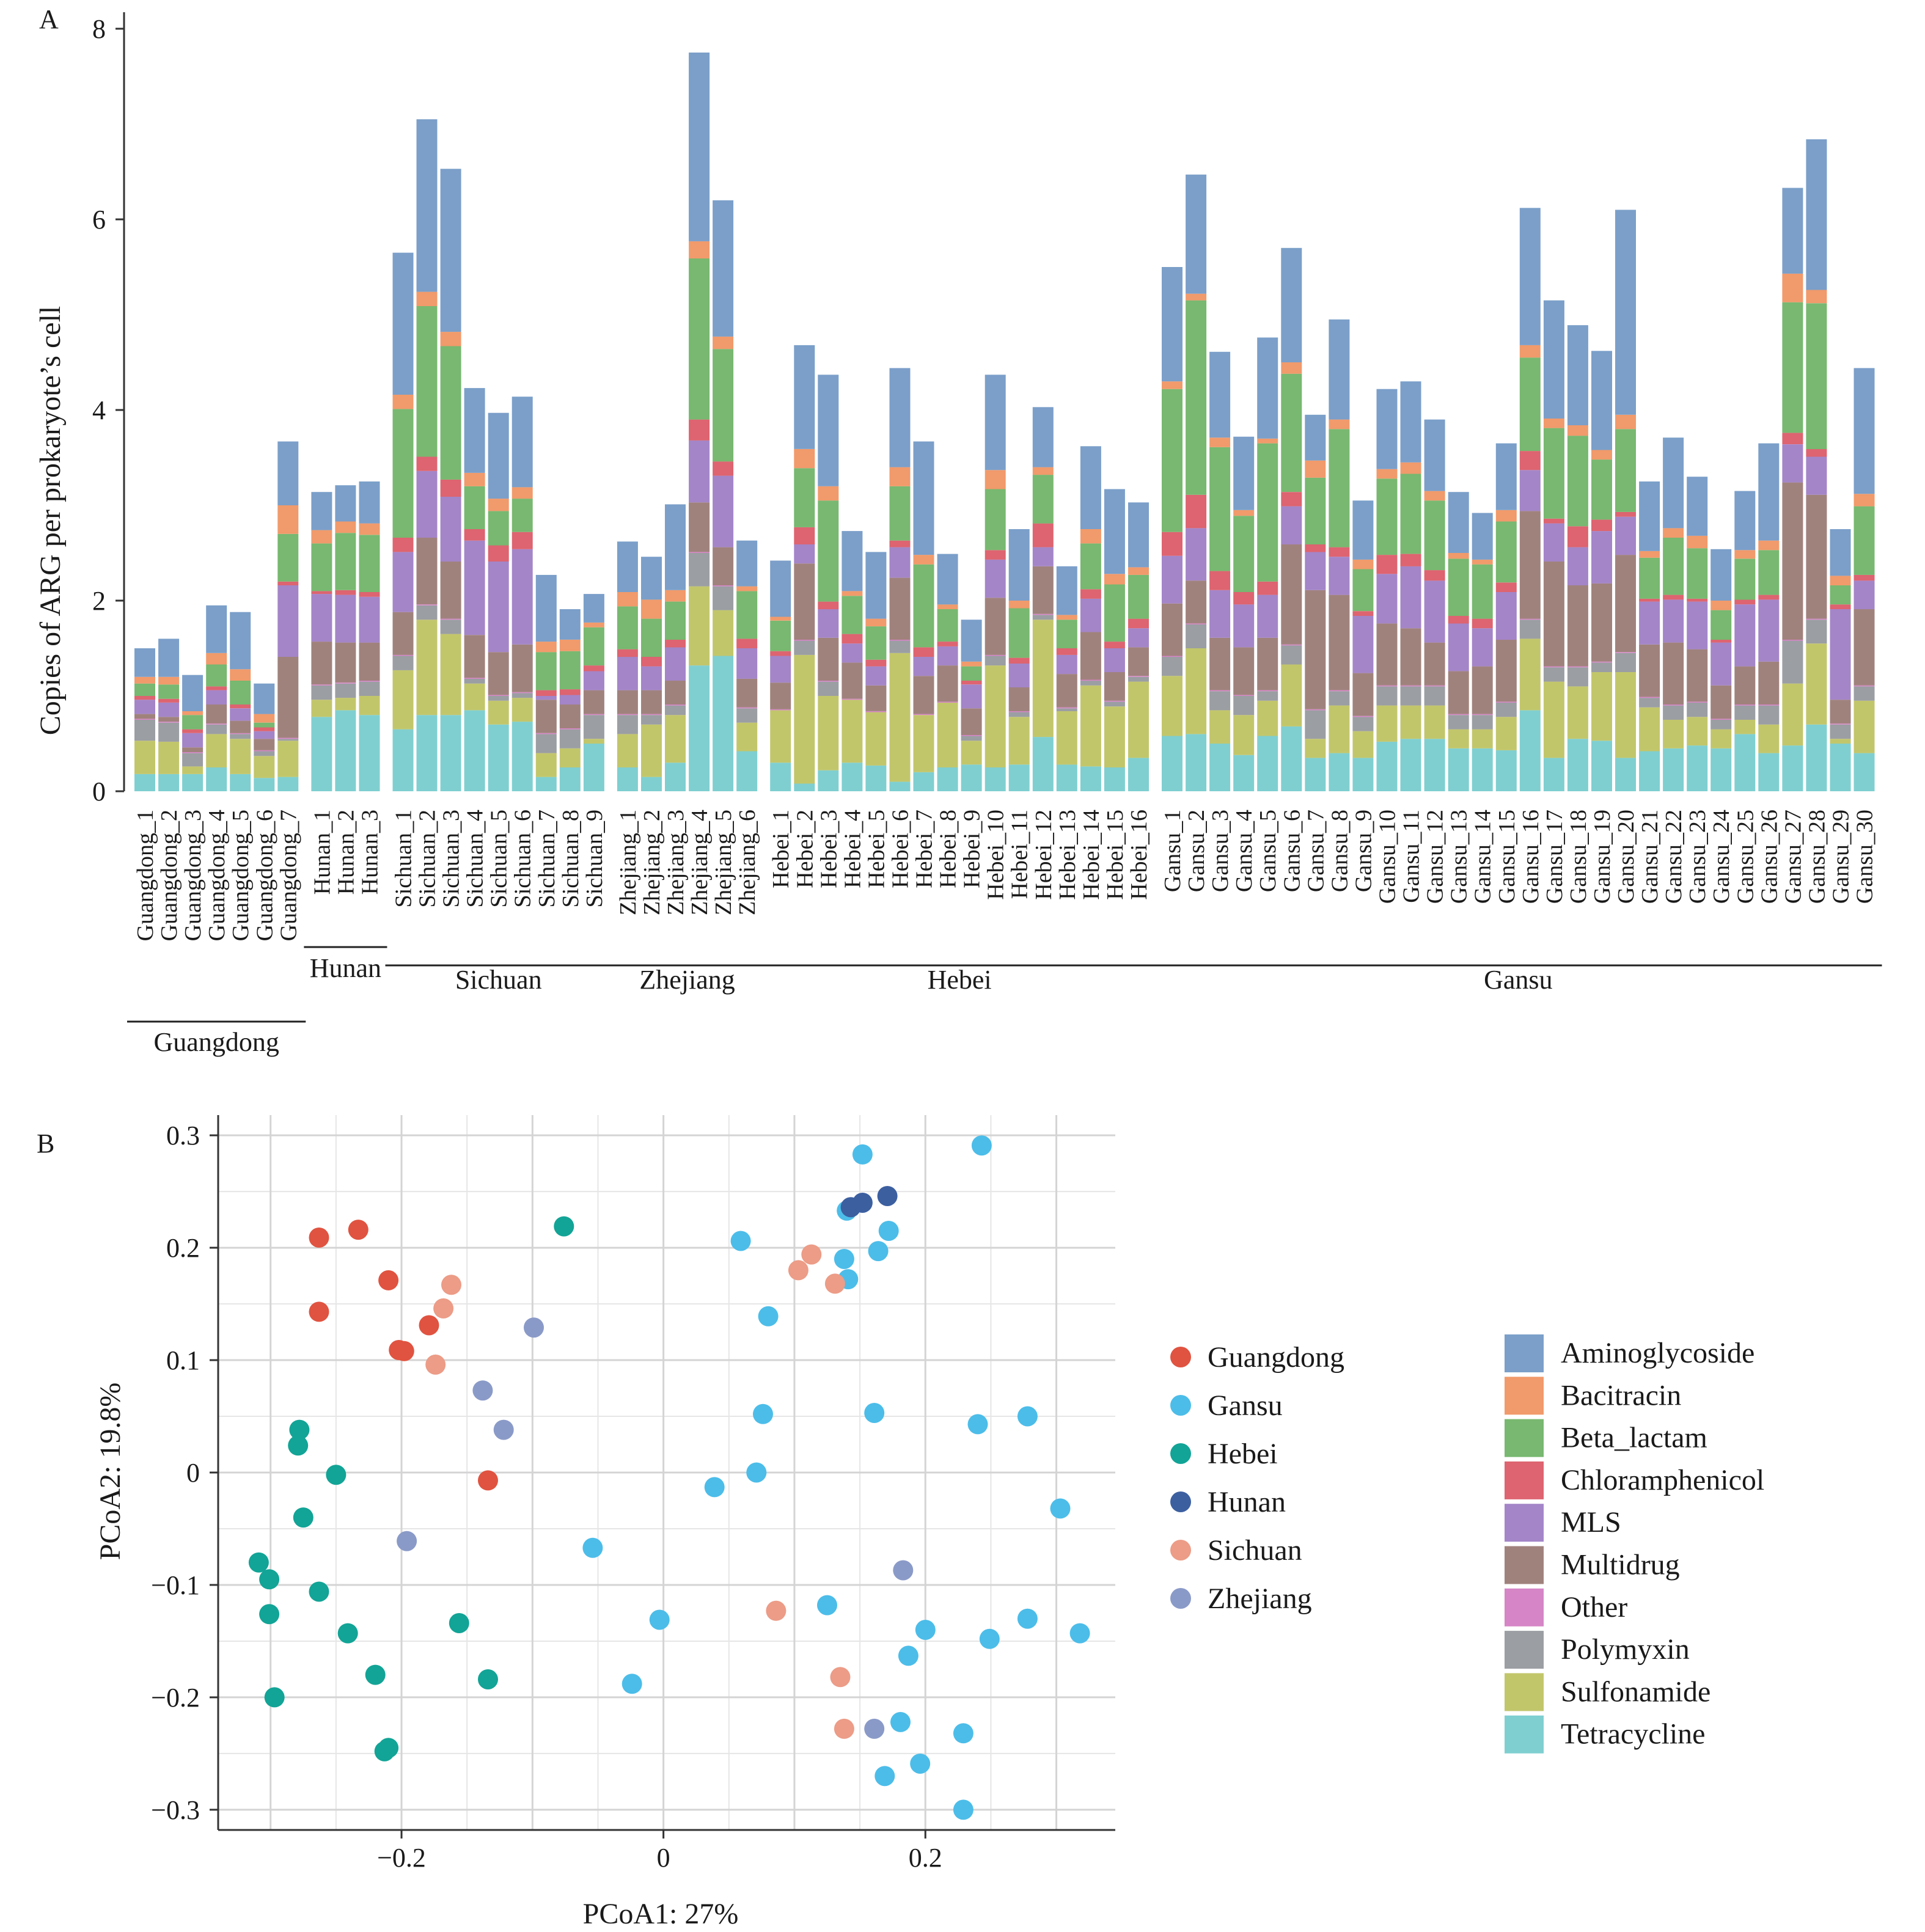  Describe the element at coordinates (99, 29) in the screenshot. I see `bar-chart-y-tick-label: 8` at that location.